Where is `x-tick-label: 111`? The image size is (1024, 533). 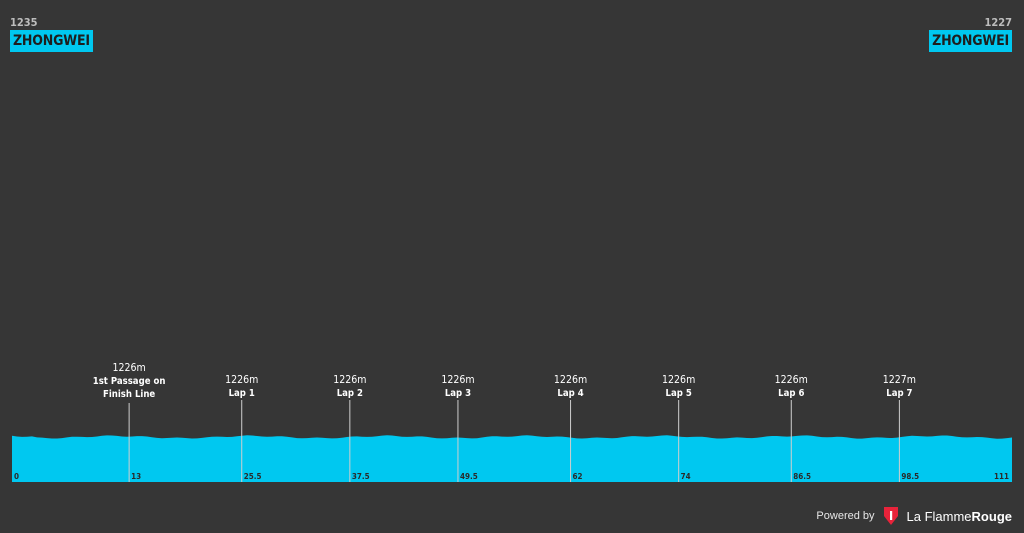 x-tick-label: 111 is located at coordinates (1001, 476).